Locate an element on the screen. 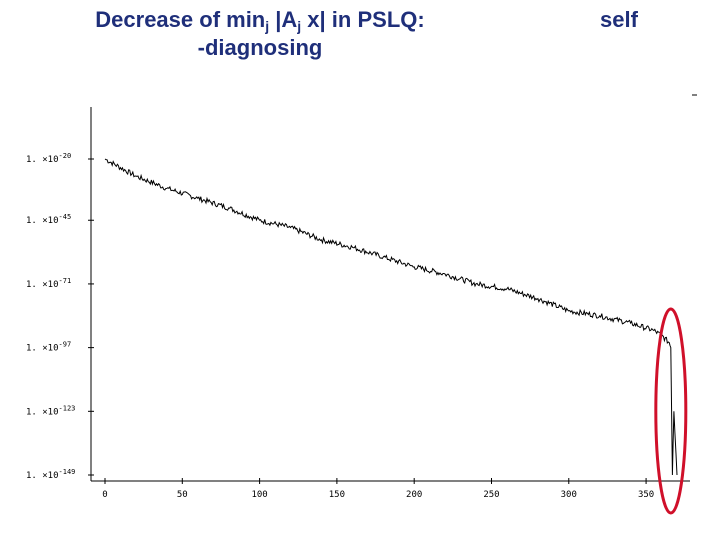 The height and width of the screenshot is (540, 720). x-tick-label: 150 is located at coordinates (337, 495).